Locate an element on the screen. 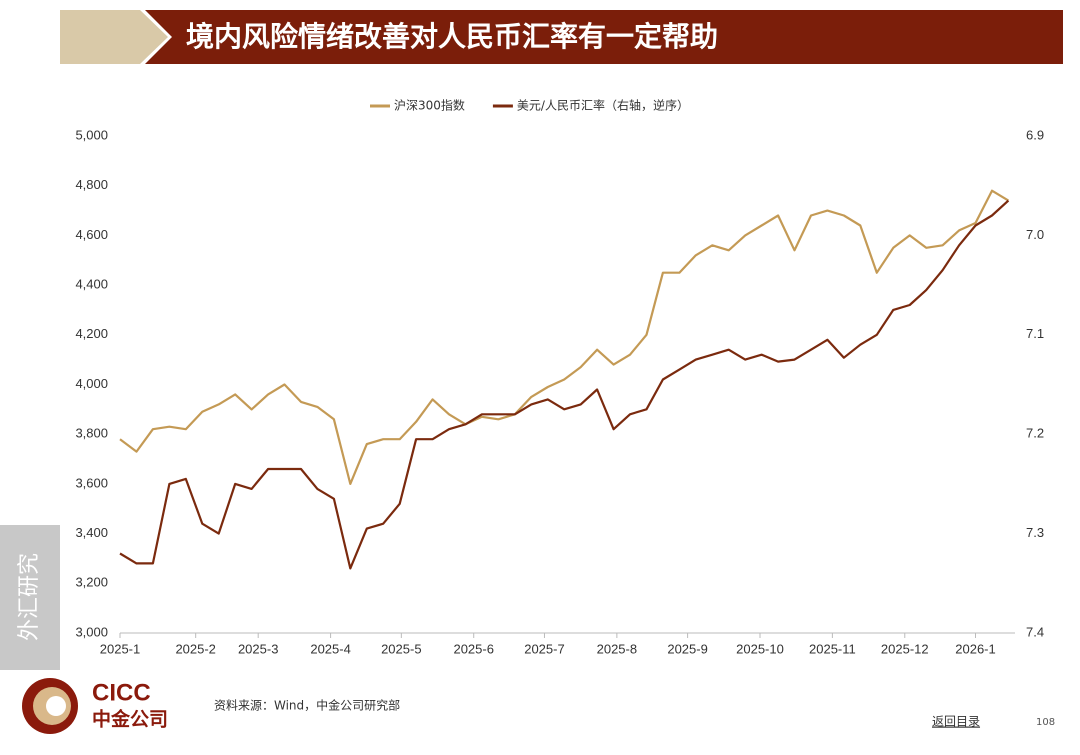 The width and height of the screenshot is (1080, 755). y2-tick-label: 7.4 is located at coordinates (1035, 631).